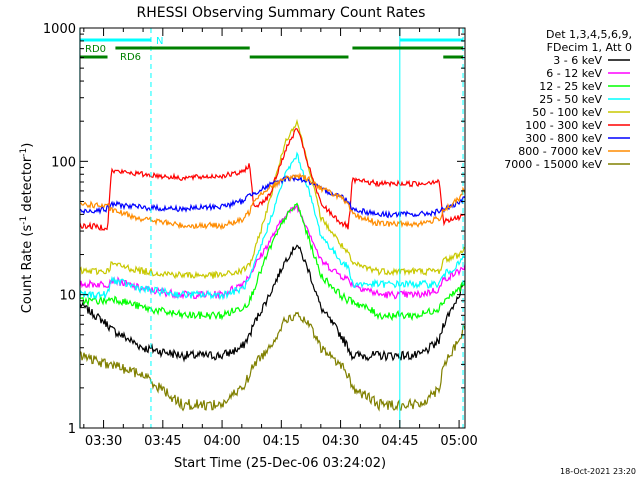 This screenshot has width=640, height=480. What do you see at coordinates (589, 34) in the screenshot?
I see `legend-header: Det 1,3,4,5,6,9,` at bounding box center [589, 34].